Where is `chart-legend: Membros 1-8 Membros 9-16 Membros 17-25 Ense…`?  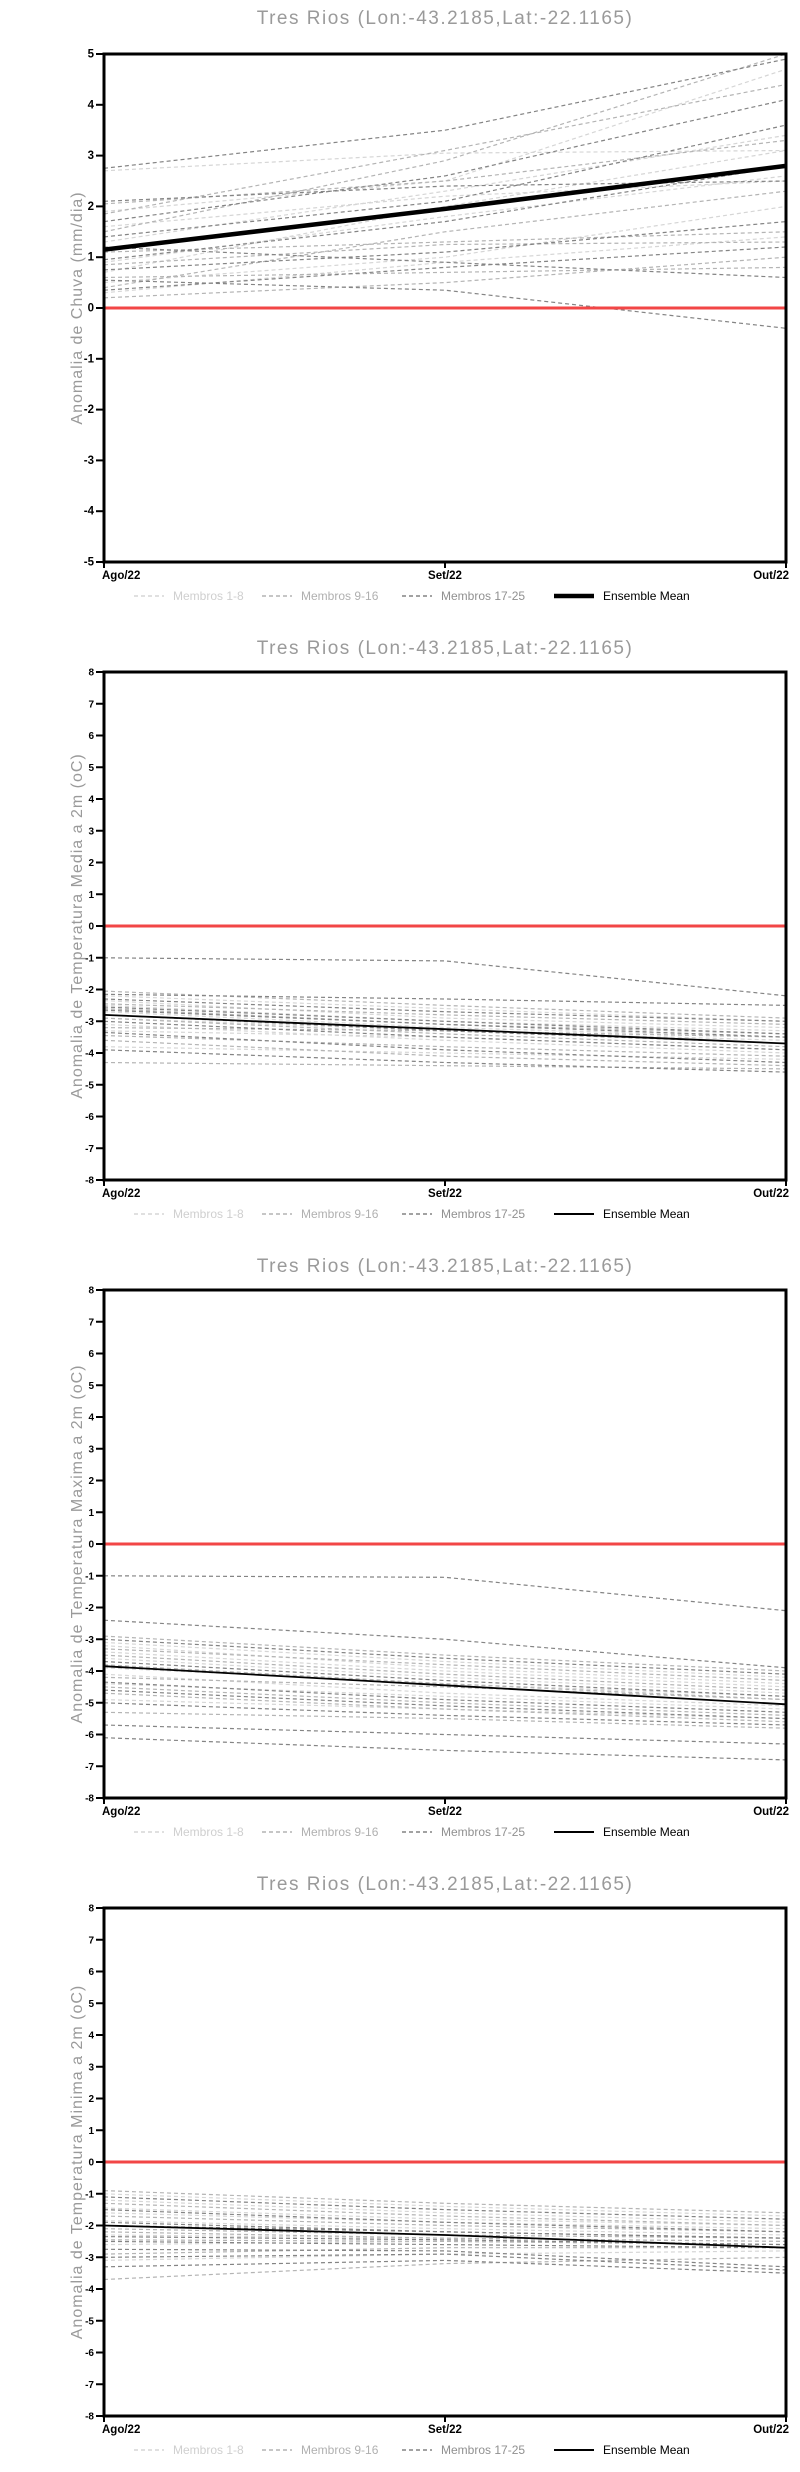
chart-legend: Membros 1-8 Membros 9-16 Membros 17-25 Ense… is located at coordinates (412, 2450).